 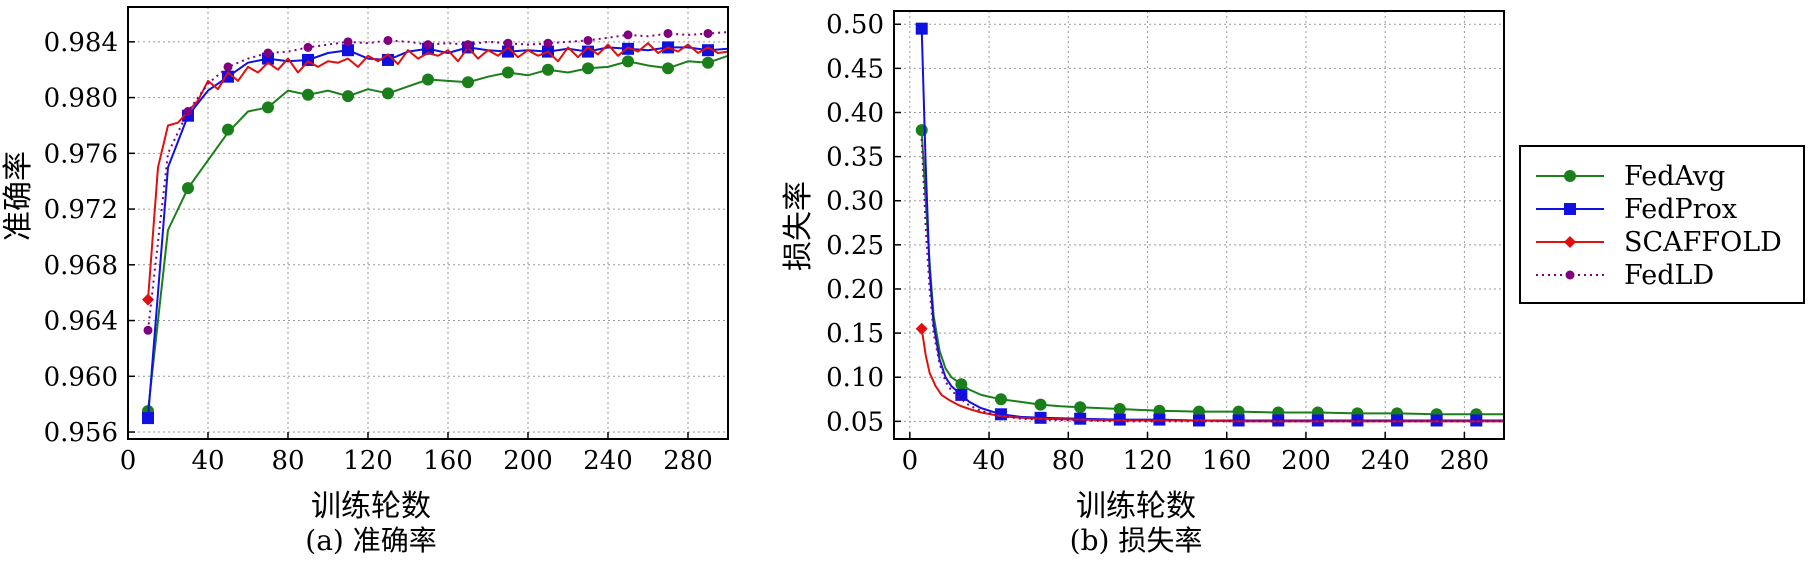 I want to click on loss-y-tick-label: 0.35, so click(x=855, y=158).